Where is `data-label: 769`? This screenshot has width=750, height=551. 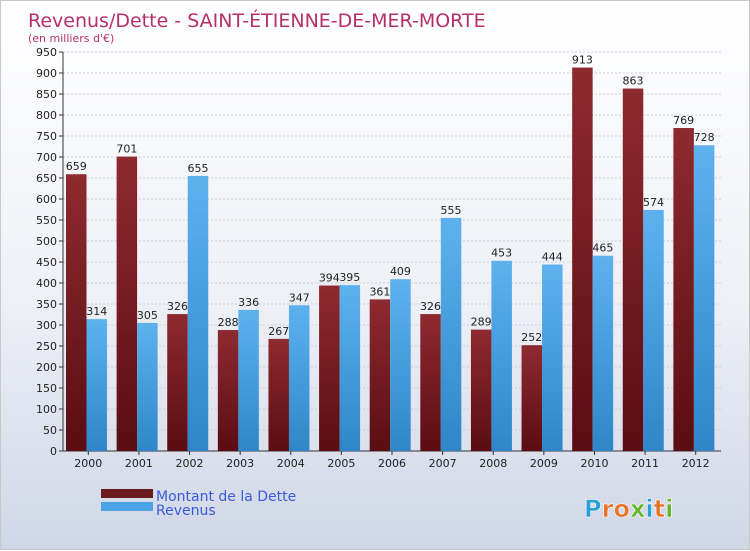
data-label: 769 is located at coordinates (683, 120).